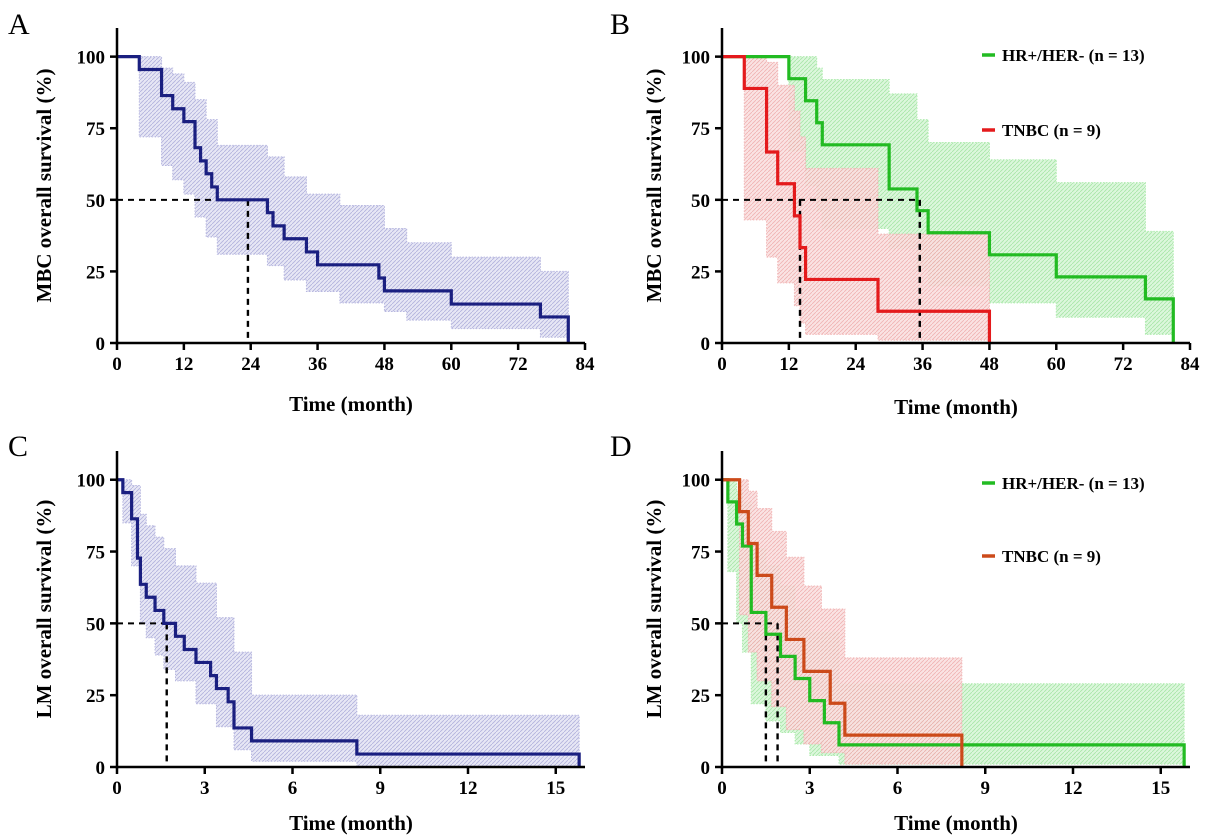  What do you see at coordinates (117, 364) in the screenshot?
I see `panel-a-x-tick-label: 0` at bounding box center [117, 364].